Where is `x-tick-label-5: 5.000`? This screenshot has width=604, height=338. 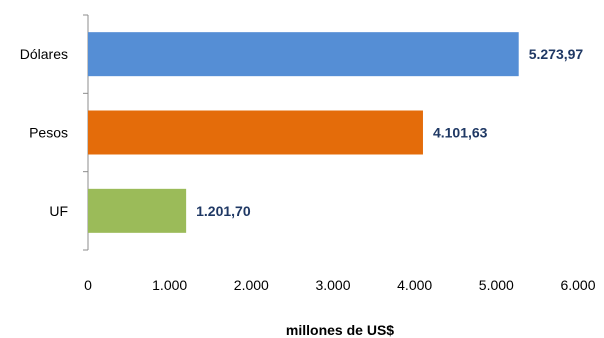 x-tick-label-5: 5.000 is located at coordinates (496, 285).